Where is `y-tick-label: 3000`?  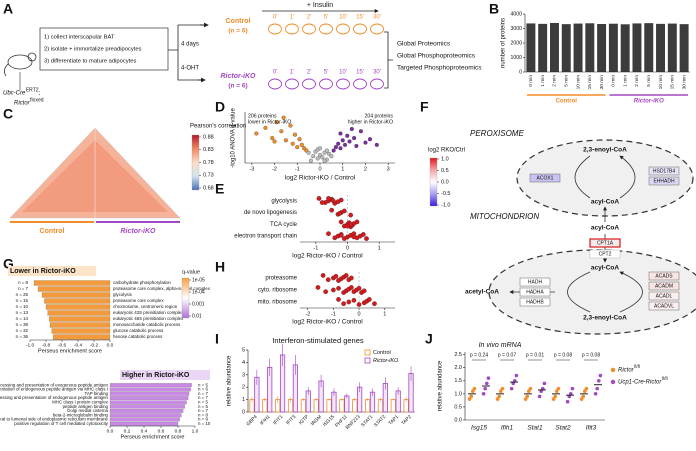 y-tick-label: 3000 is located at coordinates (516, 29).